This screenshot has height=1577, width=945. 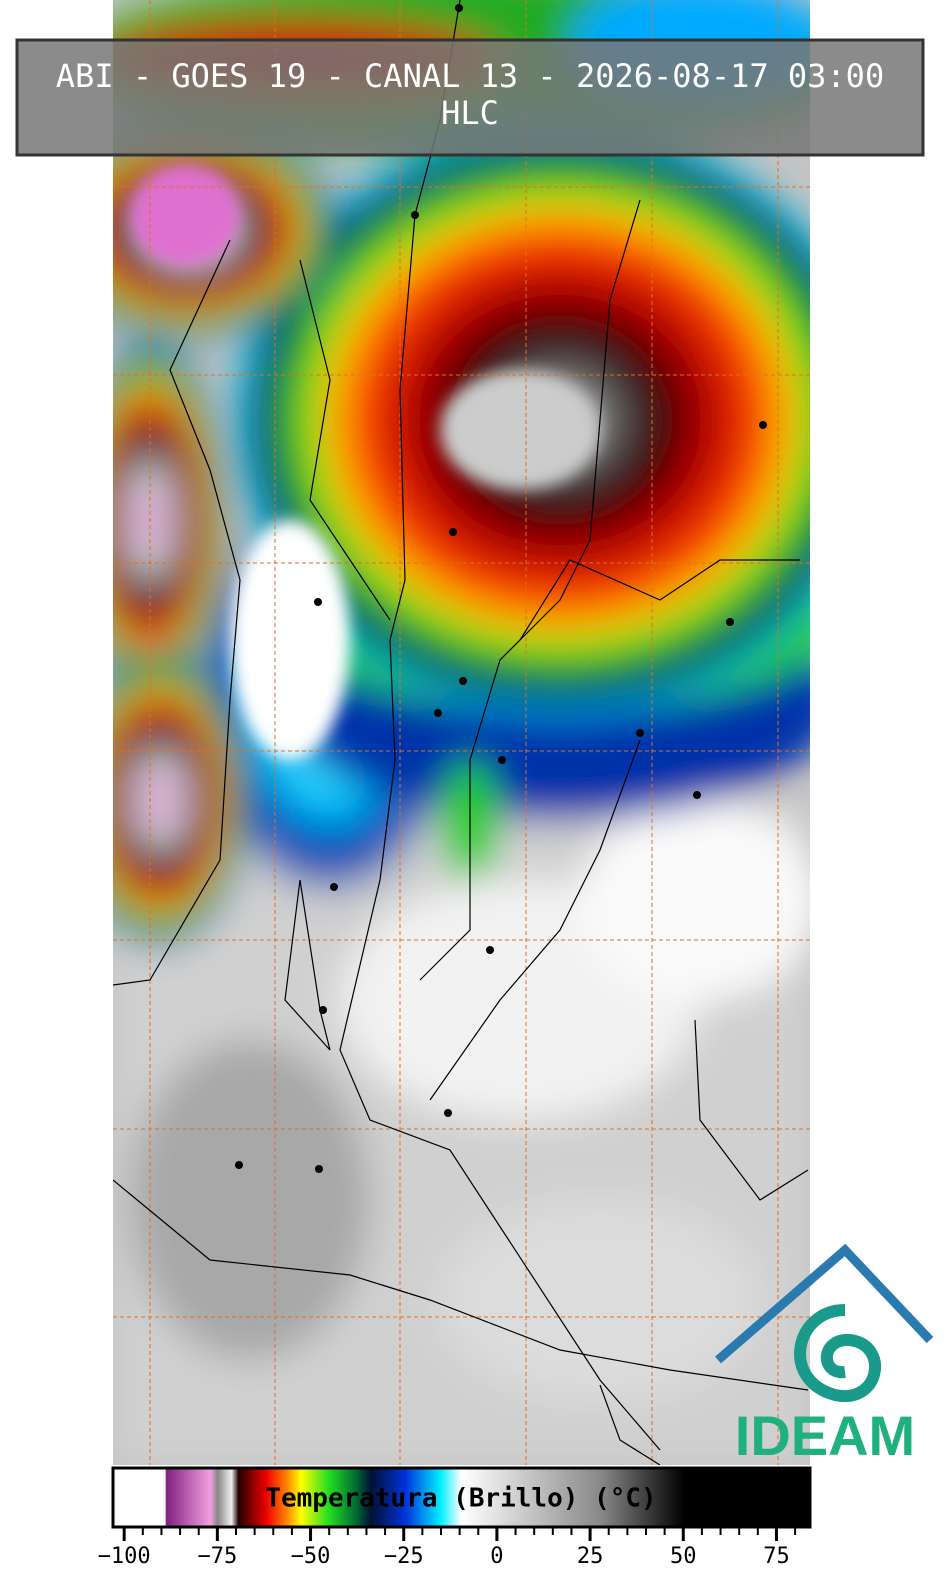 What do you see at coordinates (590, 1556) in the screenshot?
I see `colorbar-tick-label: 25` at bounding box center [590, 1556].